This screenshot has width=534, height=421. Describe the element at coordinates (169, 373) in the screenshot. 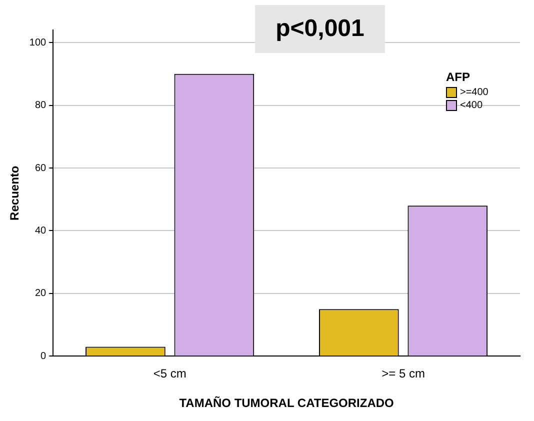

I see `x-tick-label: <5 cm` at that location.